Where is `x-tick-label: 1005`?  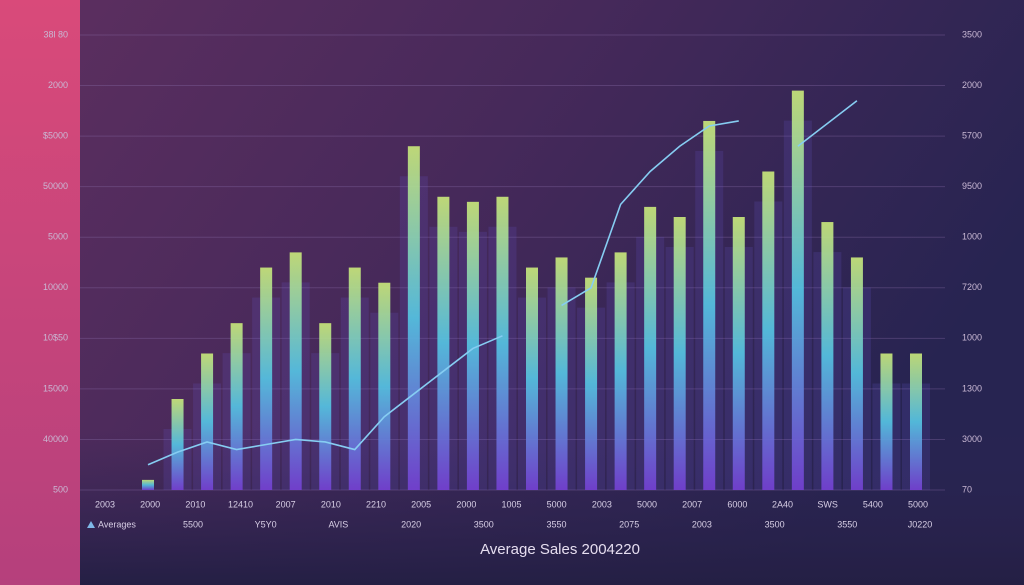
x-tick-label: 1005 is located at coordinates (511, 504).